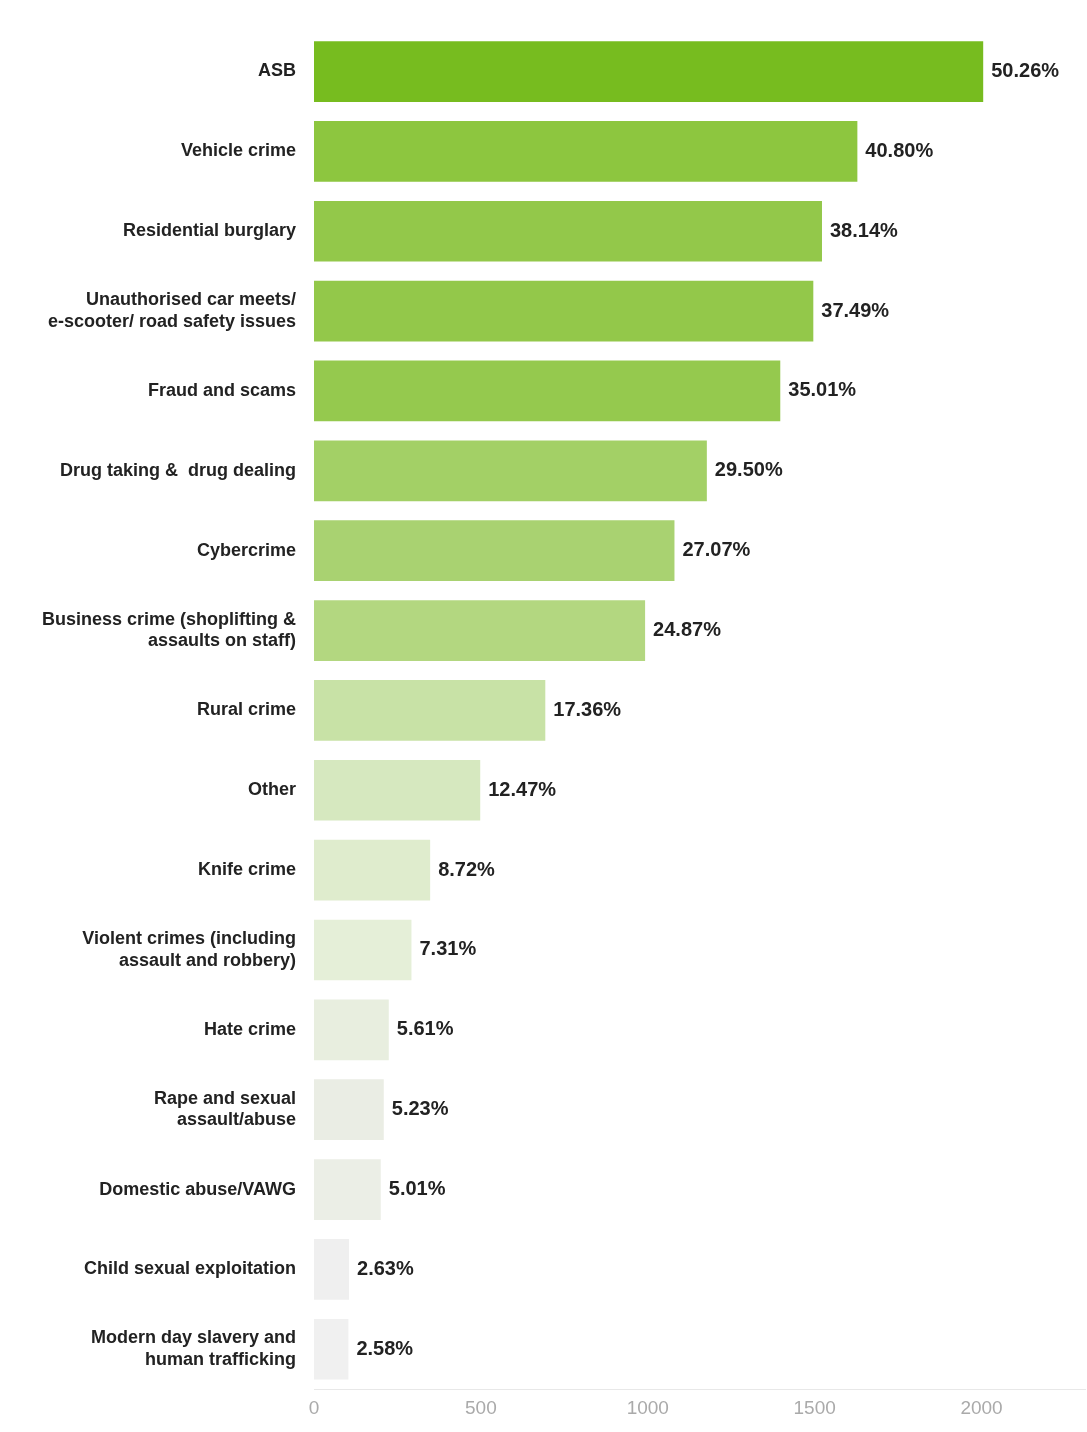 This screenshot has height=1432, width=1087. What do you see at coordinates (467, 868) in the screenshot?
I see `annotation: 8.72%` at bounding box center [467, 868].